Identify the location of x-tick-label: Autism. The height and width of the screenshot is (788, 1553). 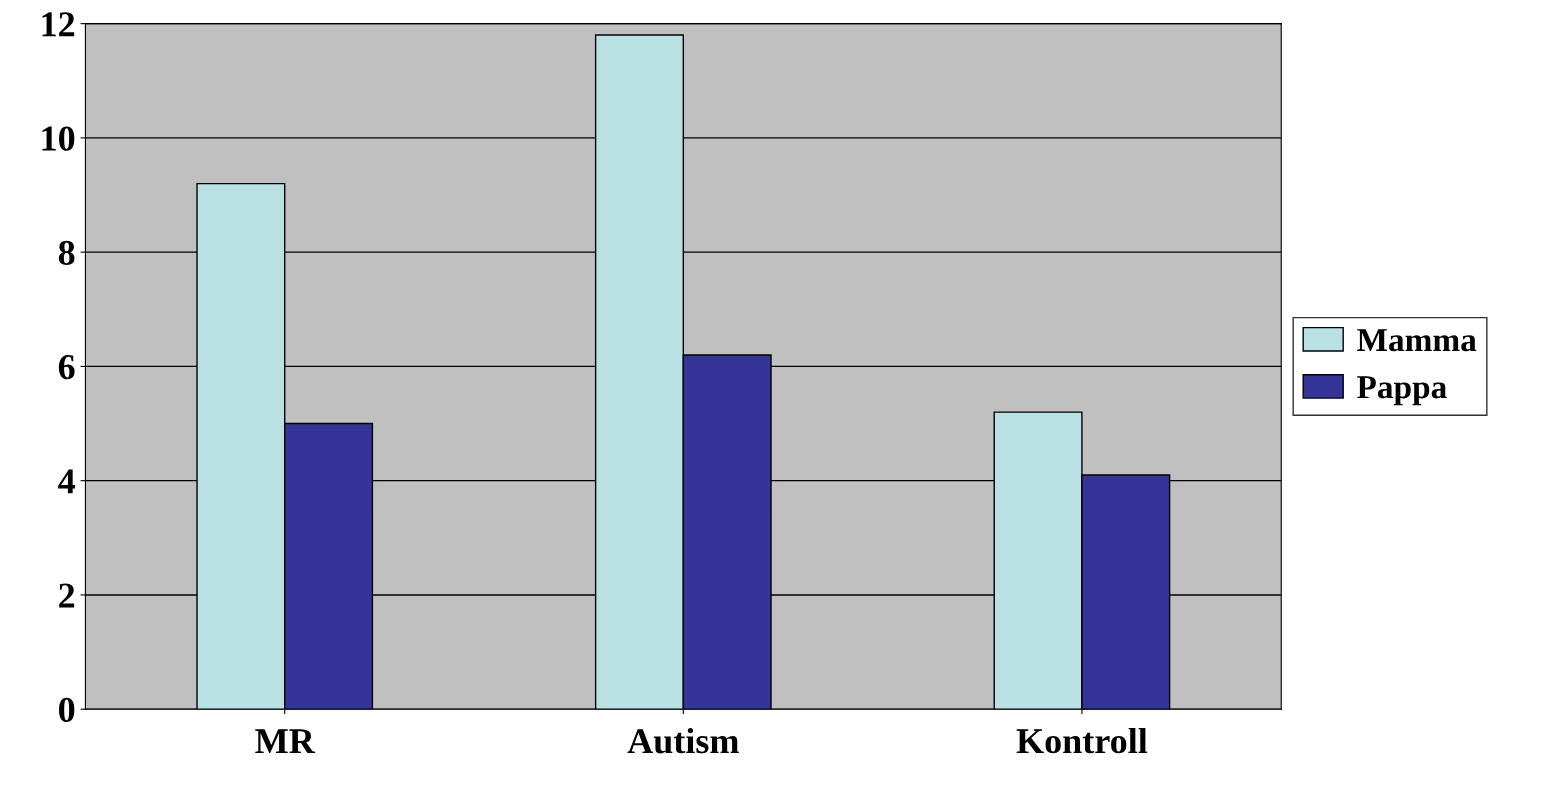
(683, 740).